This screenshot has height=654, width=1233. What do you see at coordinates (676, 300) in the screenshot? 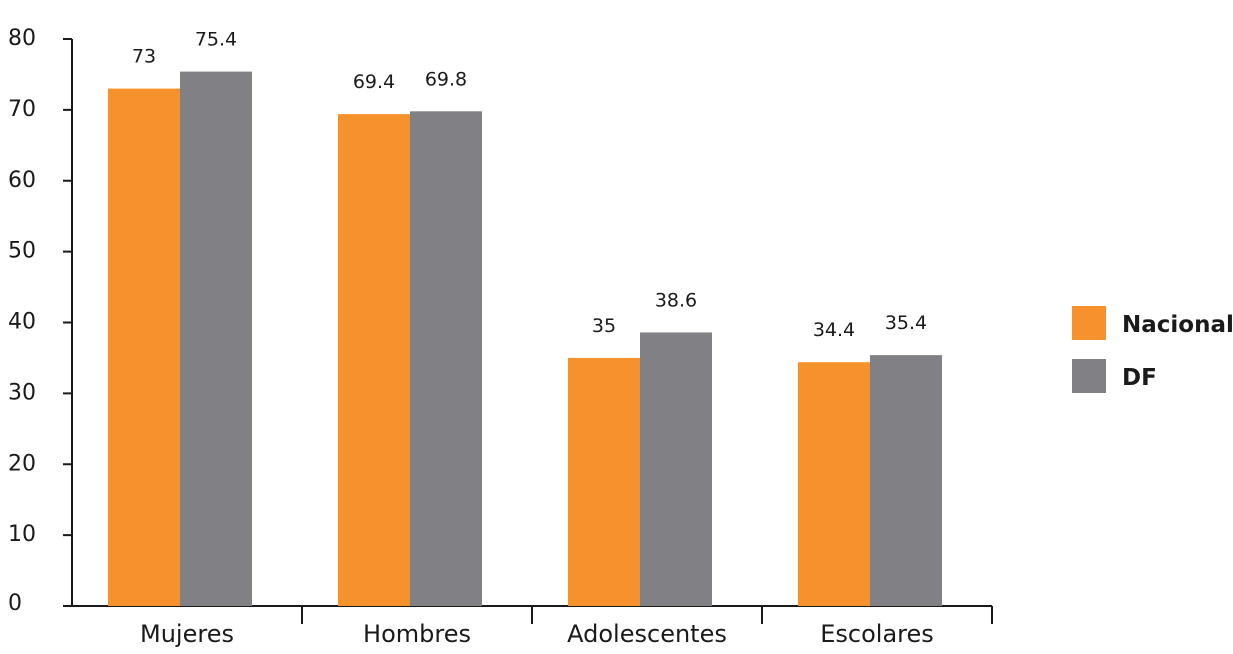
I see `data-label: 38.6` at bounding box center [676, 300].